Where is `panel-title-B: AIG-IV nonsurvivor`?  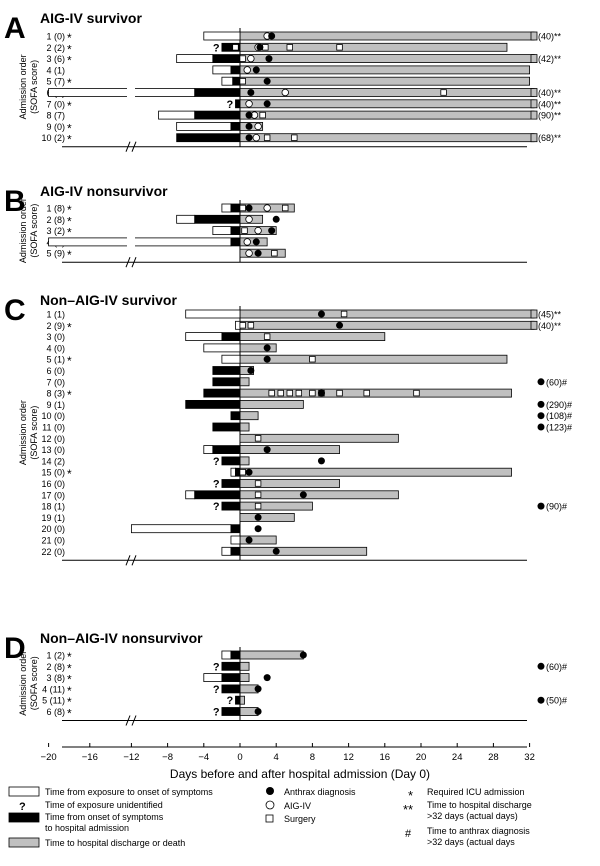 panel-title-B: AIG-IV nonsurvivor is located at coordinates (104, 191).